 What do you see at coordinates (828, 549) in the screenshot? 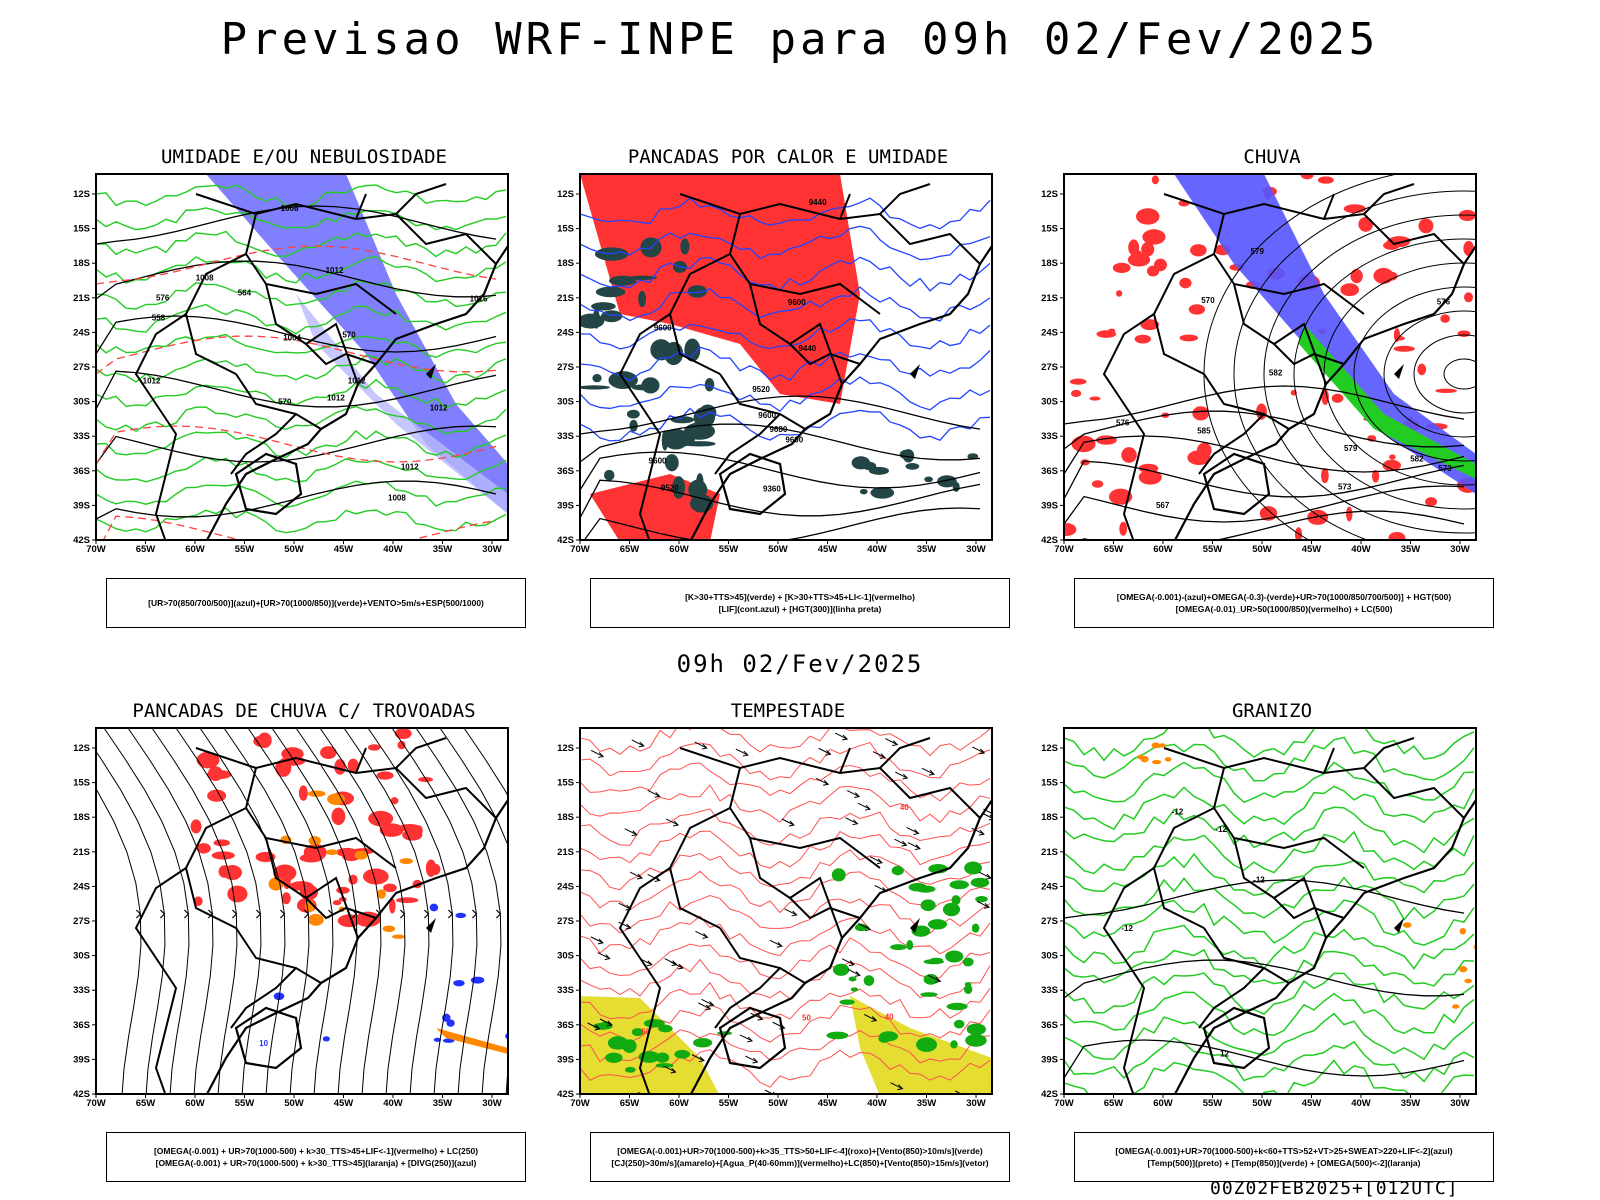
I see `lon-label: 45W` at bounding box center [828, 549].